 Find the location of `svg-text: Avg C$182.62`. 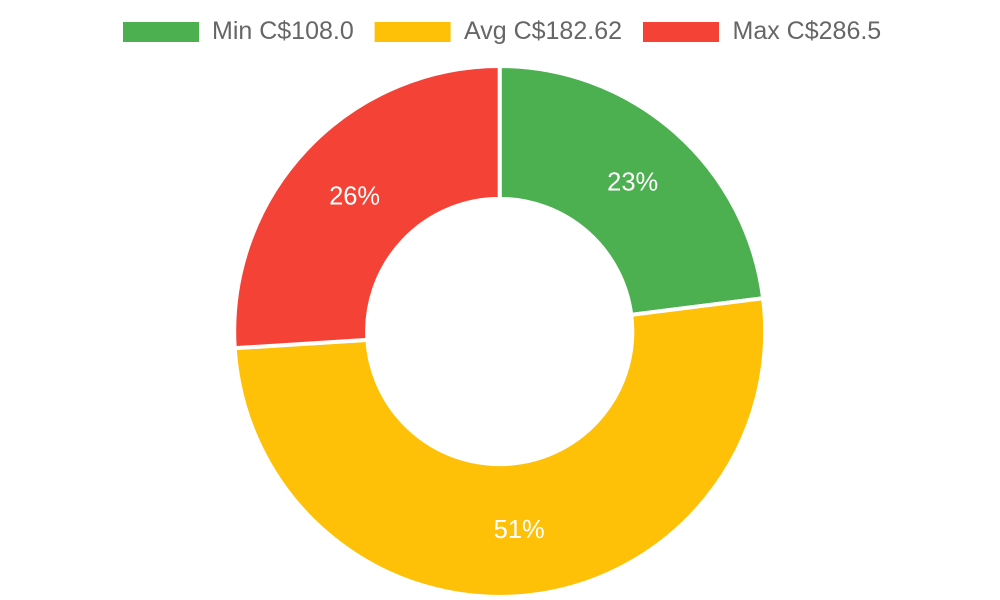

svg-text: Avg C$182.62 is located at coordinates (543, 31).